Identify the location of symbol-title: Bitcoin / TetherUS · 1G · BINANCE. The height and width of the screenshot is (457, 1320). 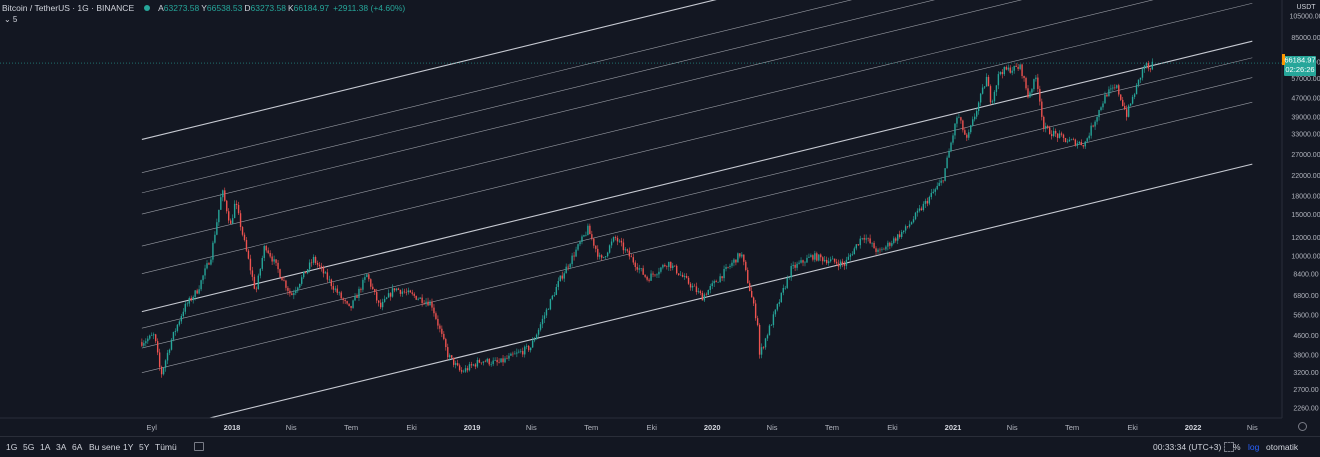
(68, 8).